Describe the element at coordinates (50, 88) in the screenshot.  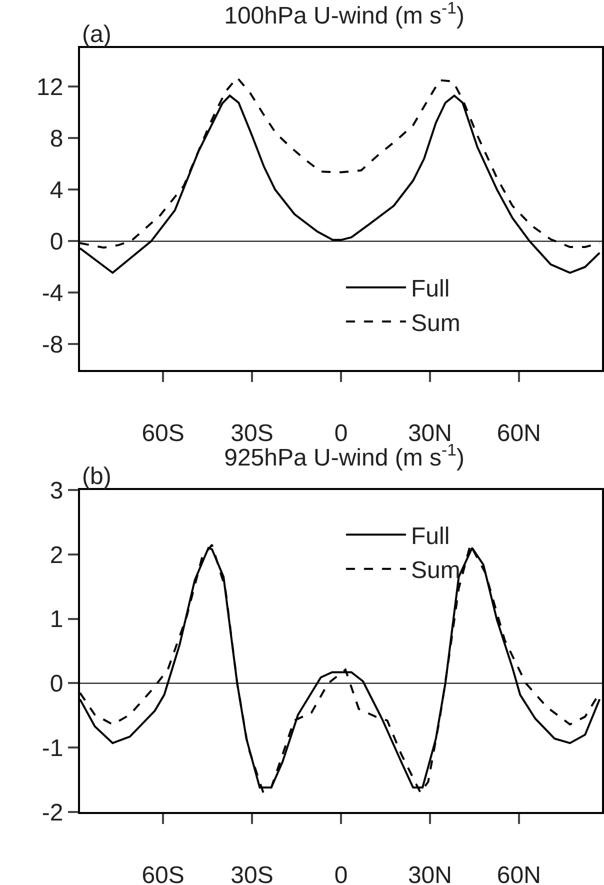
I see `y-tick-label: 12` at that location.